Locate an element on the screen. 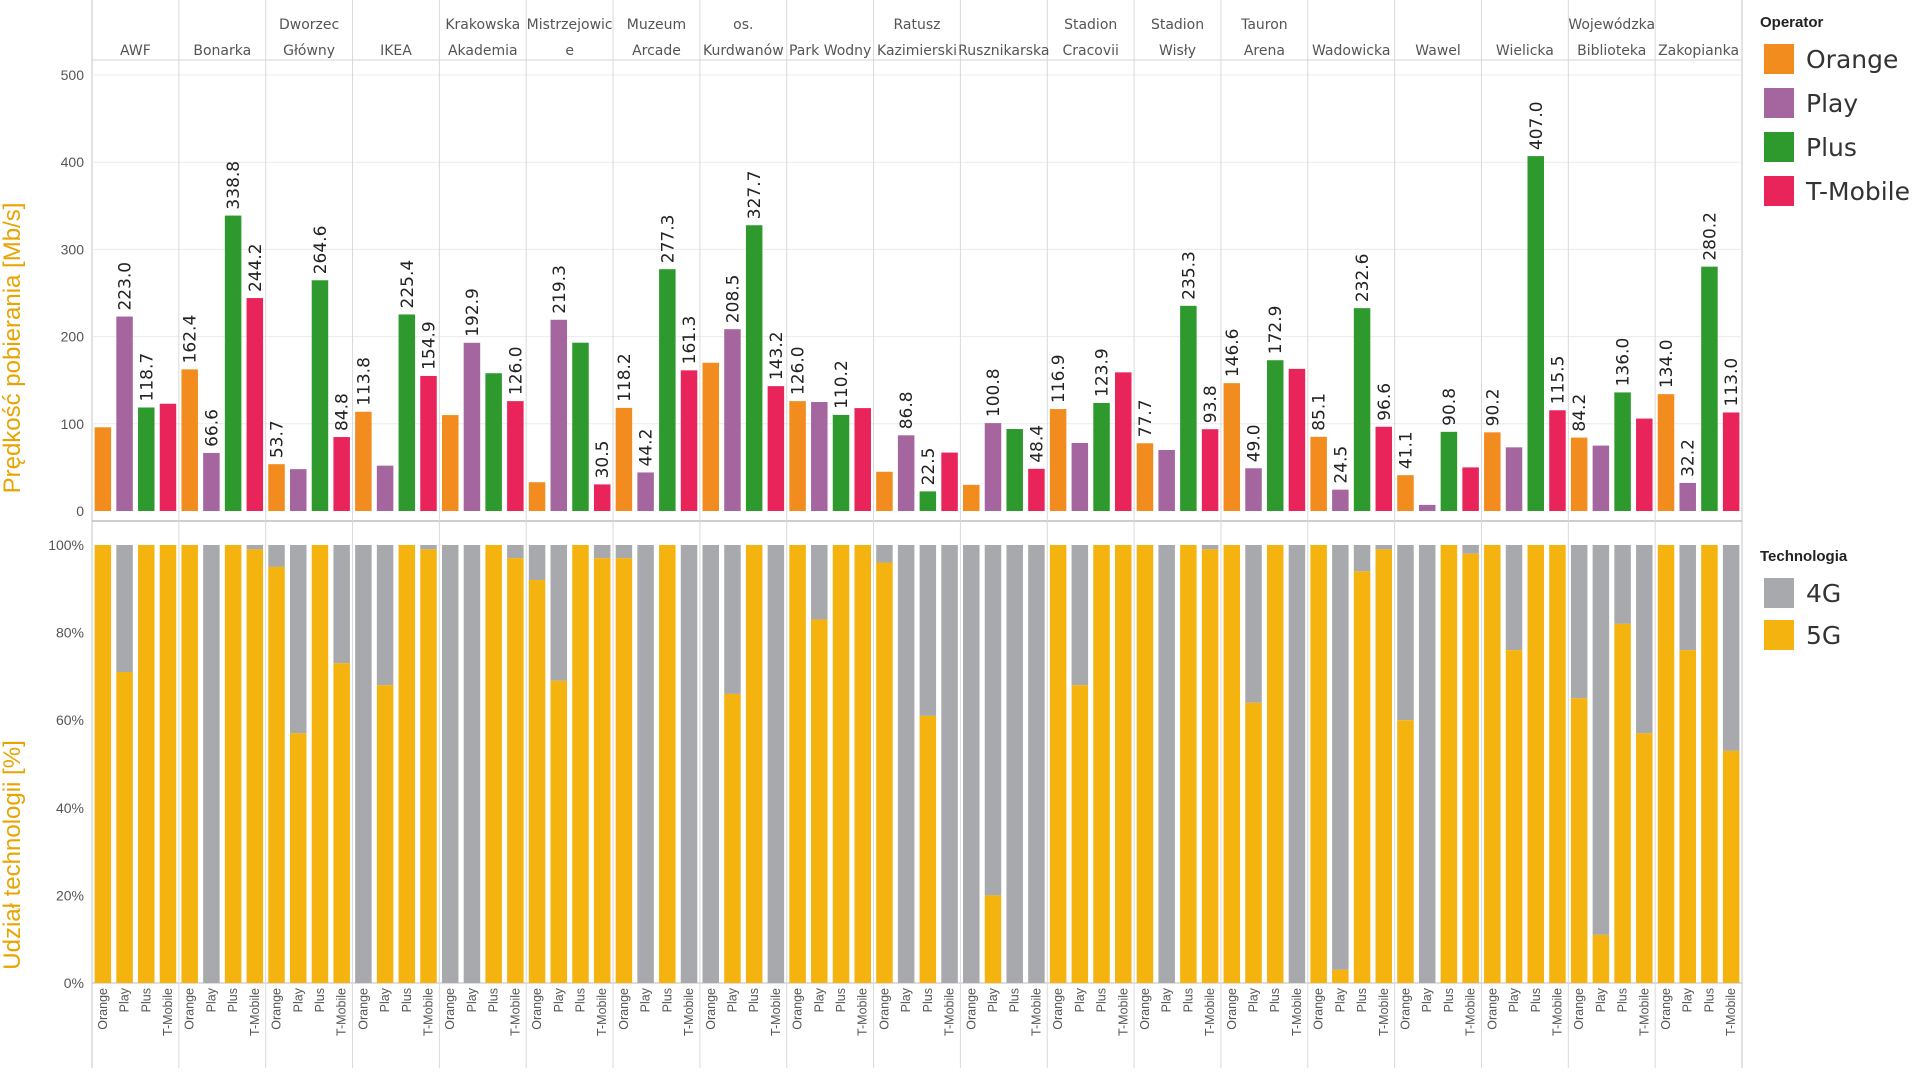 The height and width of the screenshot is (1080, 1920). share-bar-4g-t-mobile-tauron-arena is located at coordinates (1297, 764).